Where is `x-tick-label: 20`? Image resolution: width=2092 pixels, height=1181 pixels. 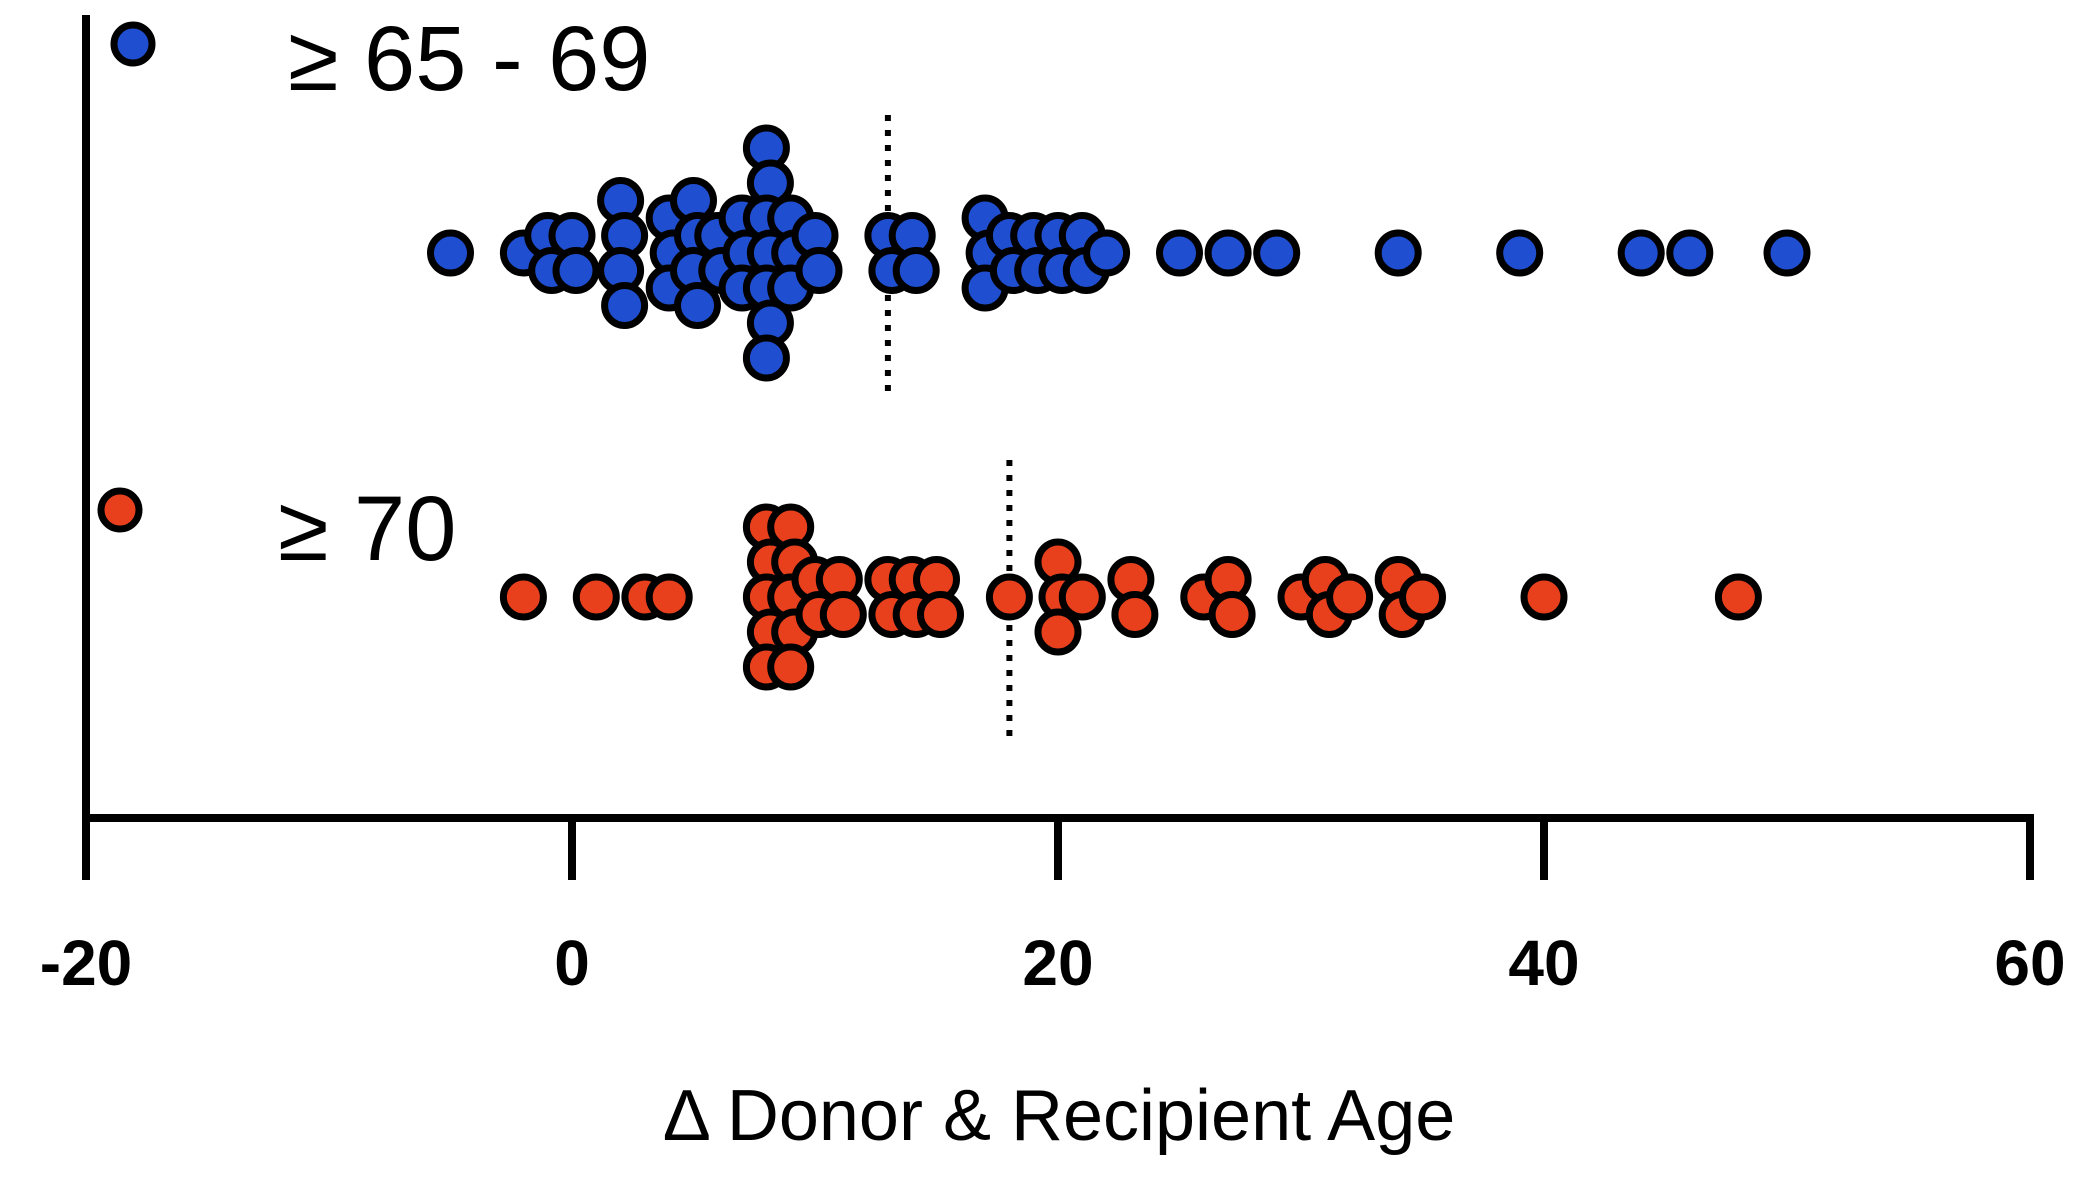
x-tick-label: 20 is located at coordinates (1057, 963).